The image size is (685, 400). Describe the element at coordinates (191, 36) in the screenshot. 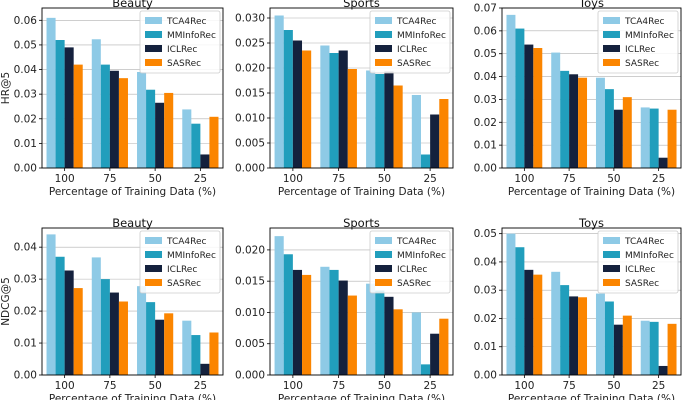

I see `legend-label: MMInfoRec` at that location.